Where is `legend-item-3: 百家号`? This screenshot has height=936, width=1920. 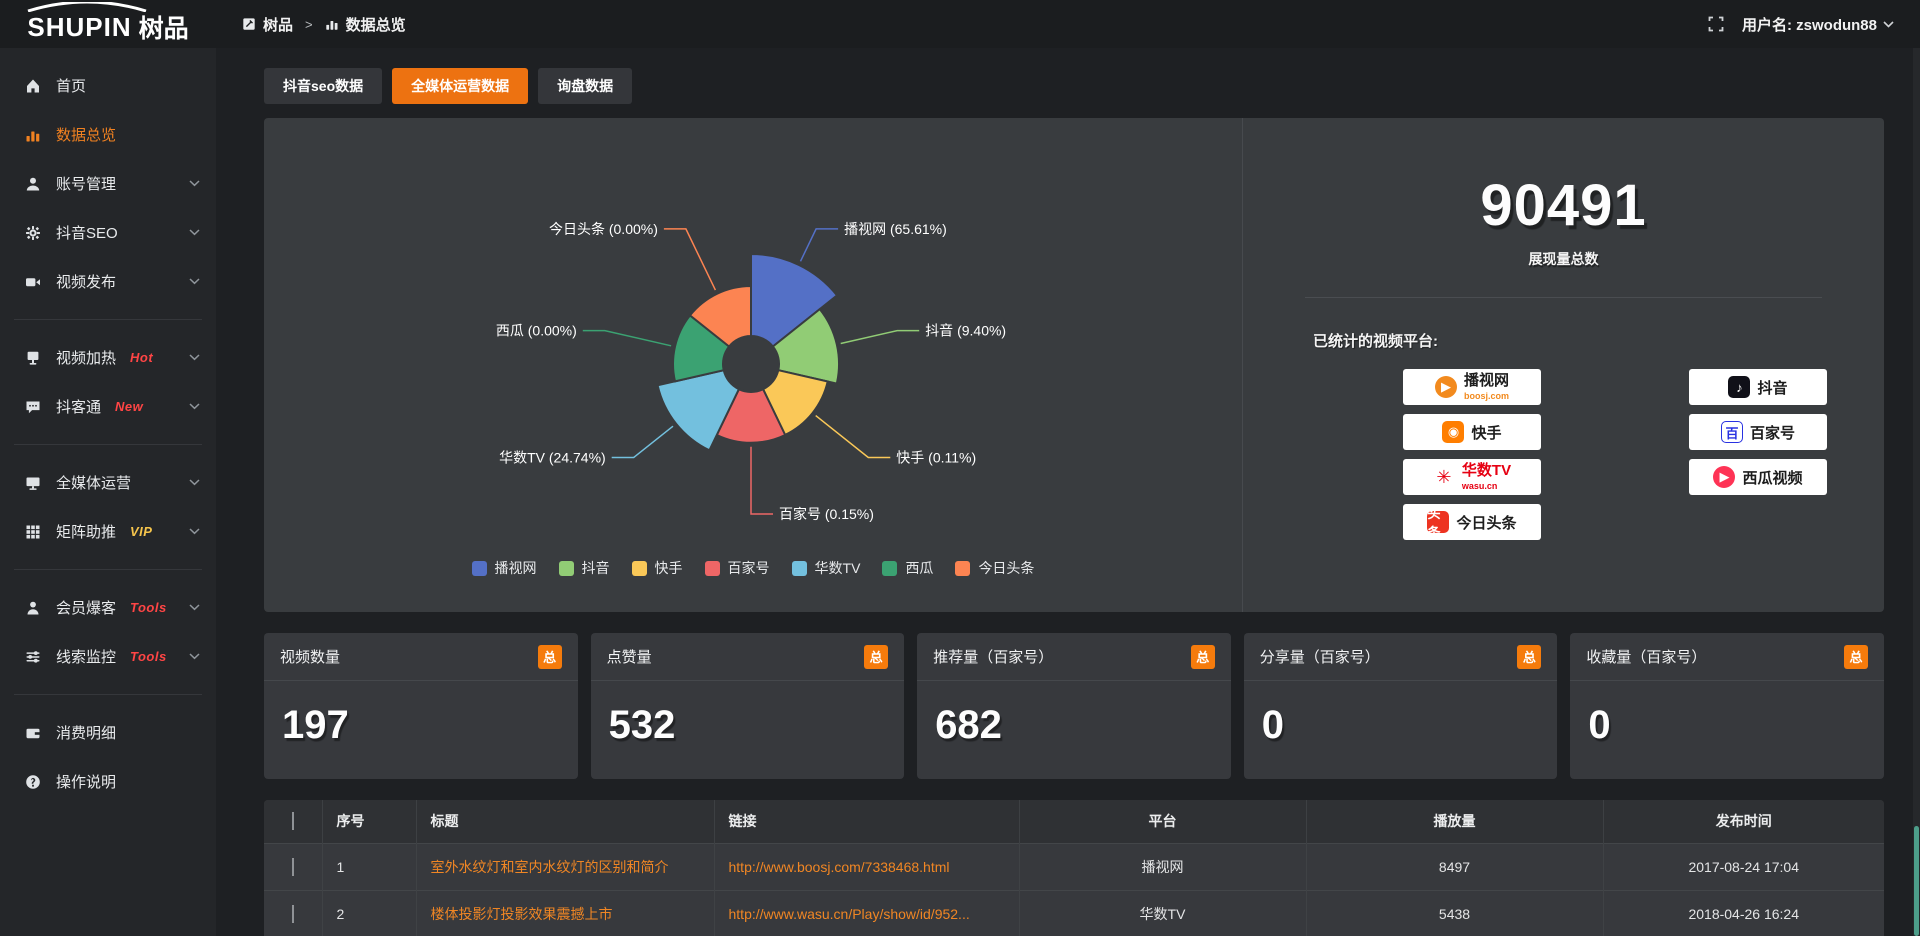 legend-item-3: 百家号 is located at coordinates (737, 568).